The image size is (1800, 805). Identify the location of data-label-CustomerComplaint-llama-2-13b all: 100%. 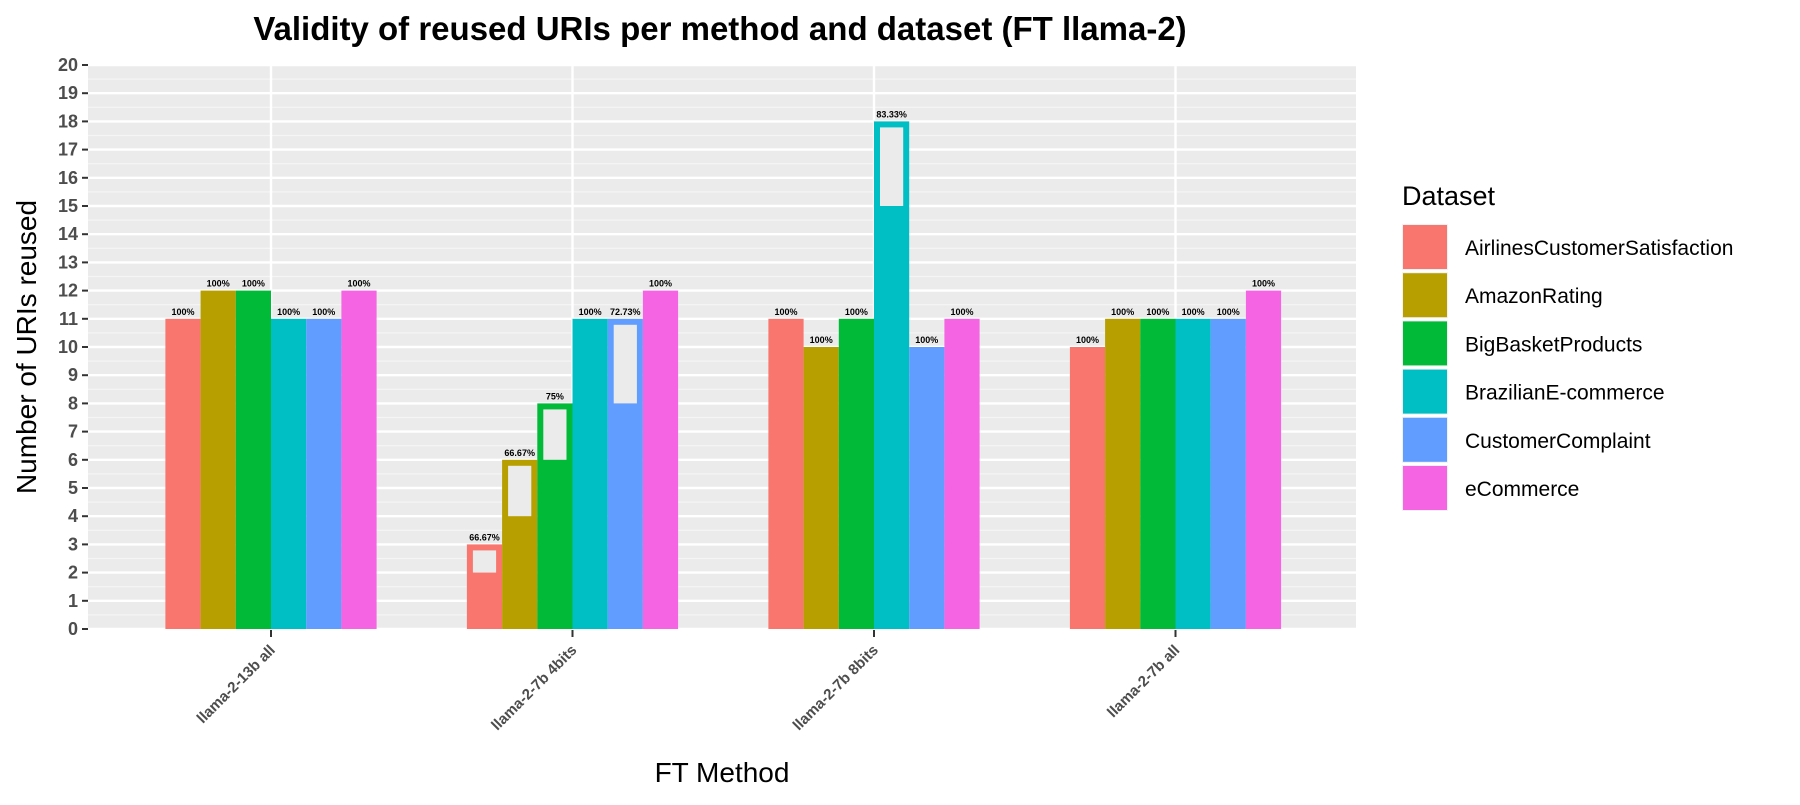
(323, 312).